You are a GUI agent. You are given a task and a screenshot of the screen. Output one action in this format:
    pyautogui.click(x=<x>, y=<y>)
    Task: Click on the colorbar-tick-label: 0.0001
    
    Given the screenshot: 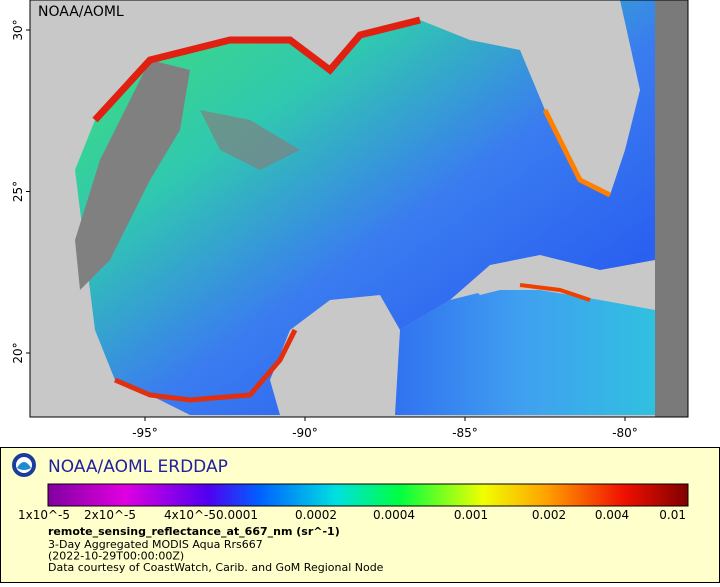 What is the action you would take?
    pyautogui.click(x=237, y=515)
    